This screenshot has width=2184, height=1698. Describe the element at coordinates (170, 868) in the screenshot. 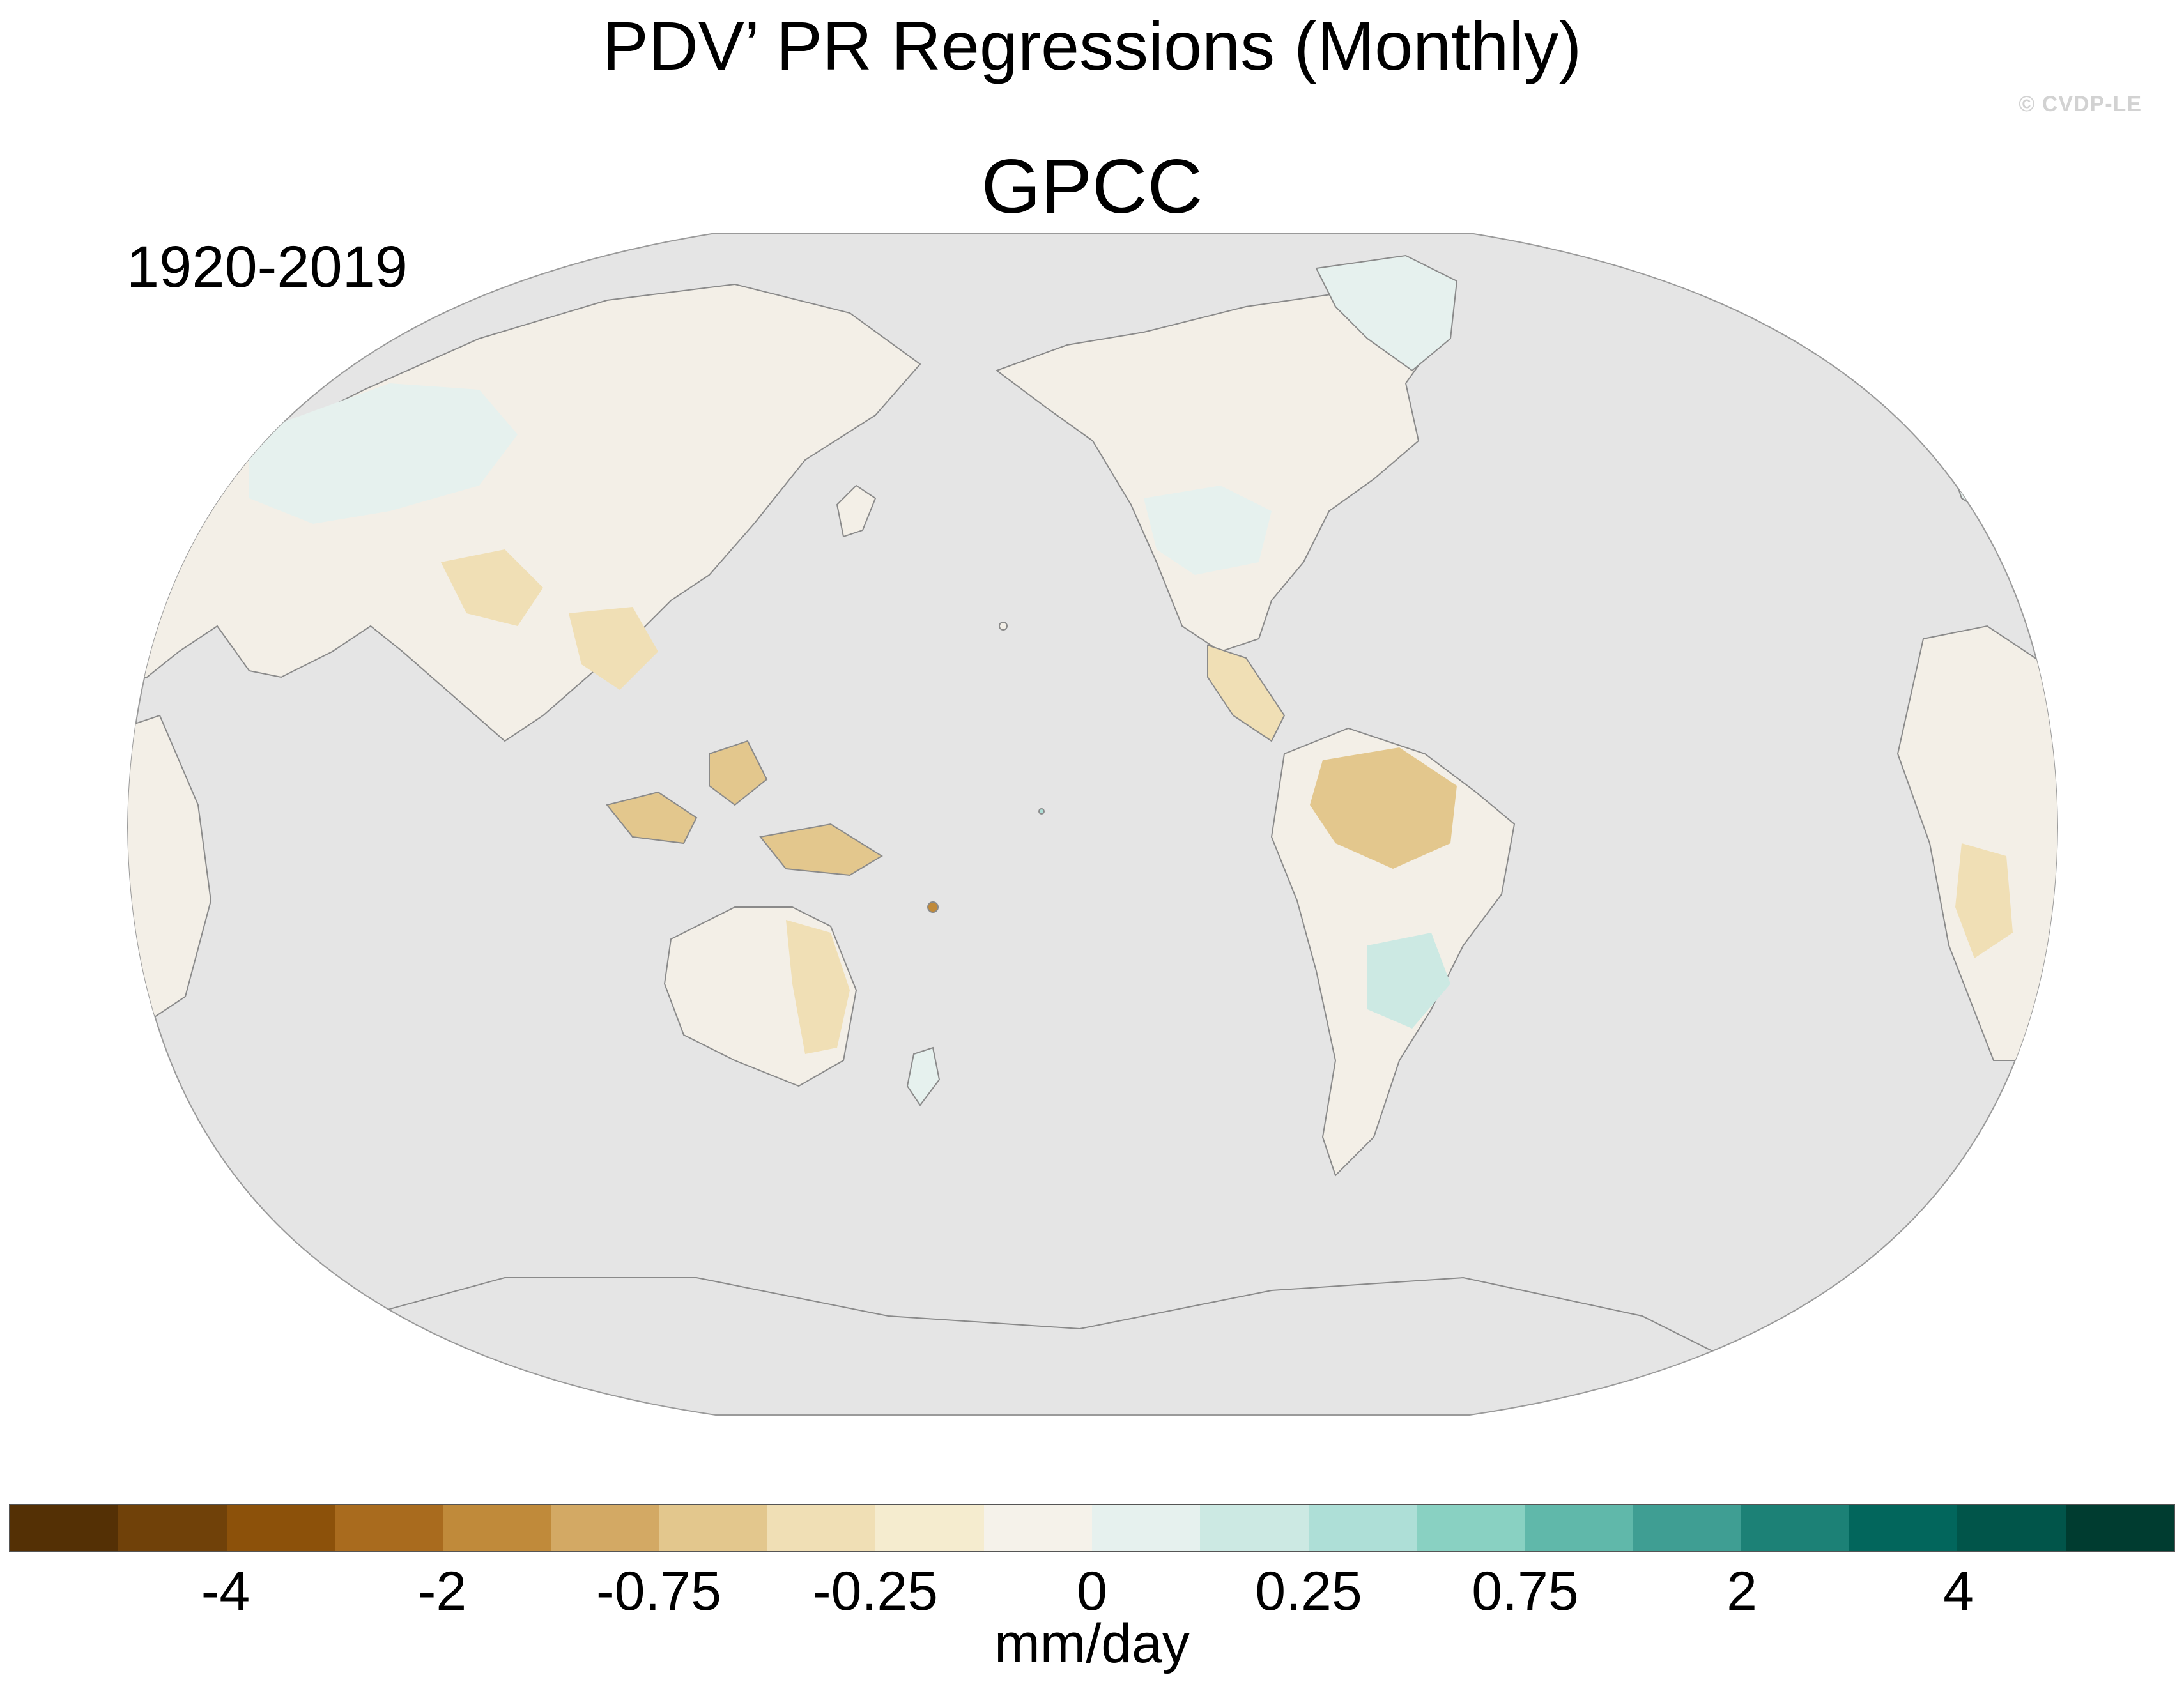

I see `africa-landmass` at that location.